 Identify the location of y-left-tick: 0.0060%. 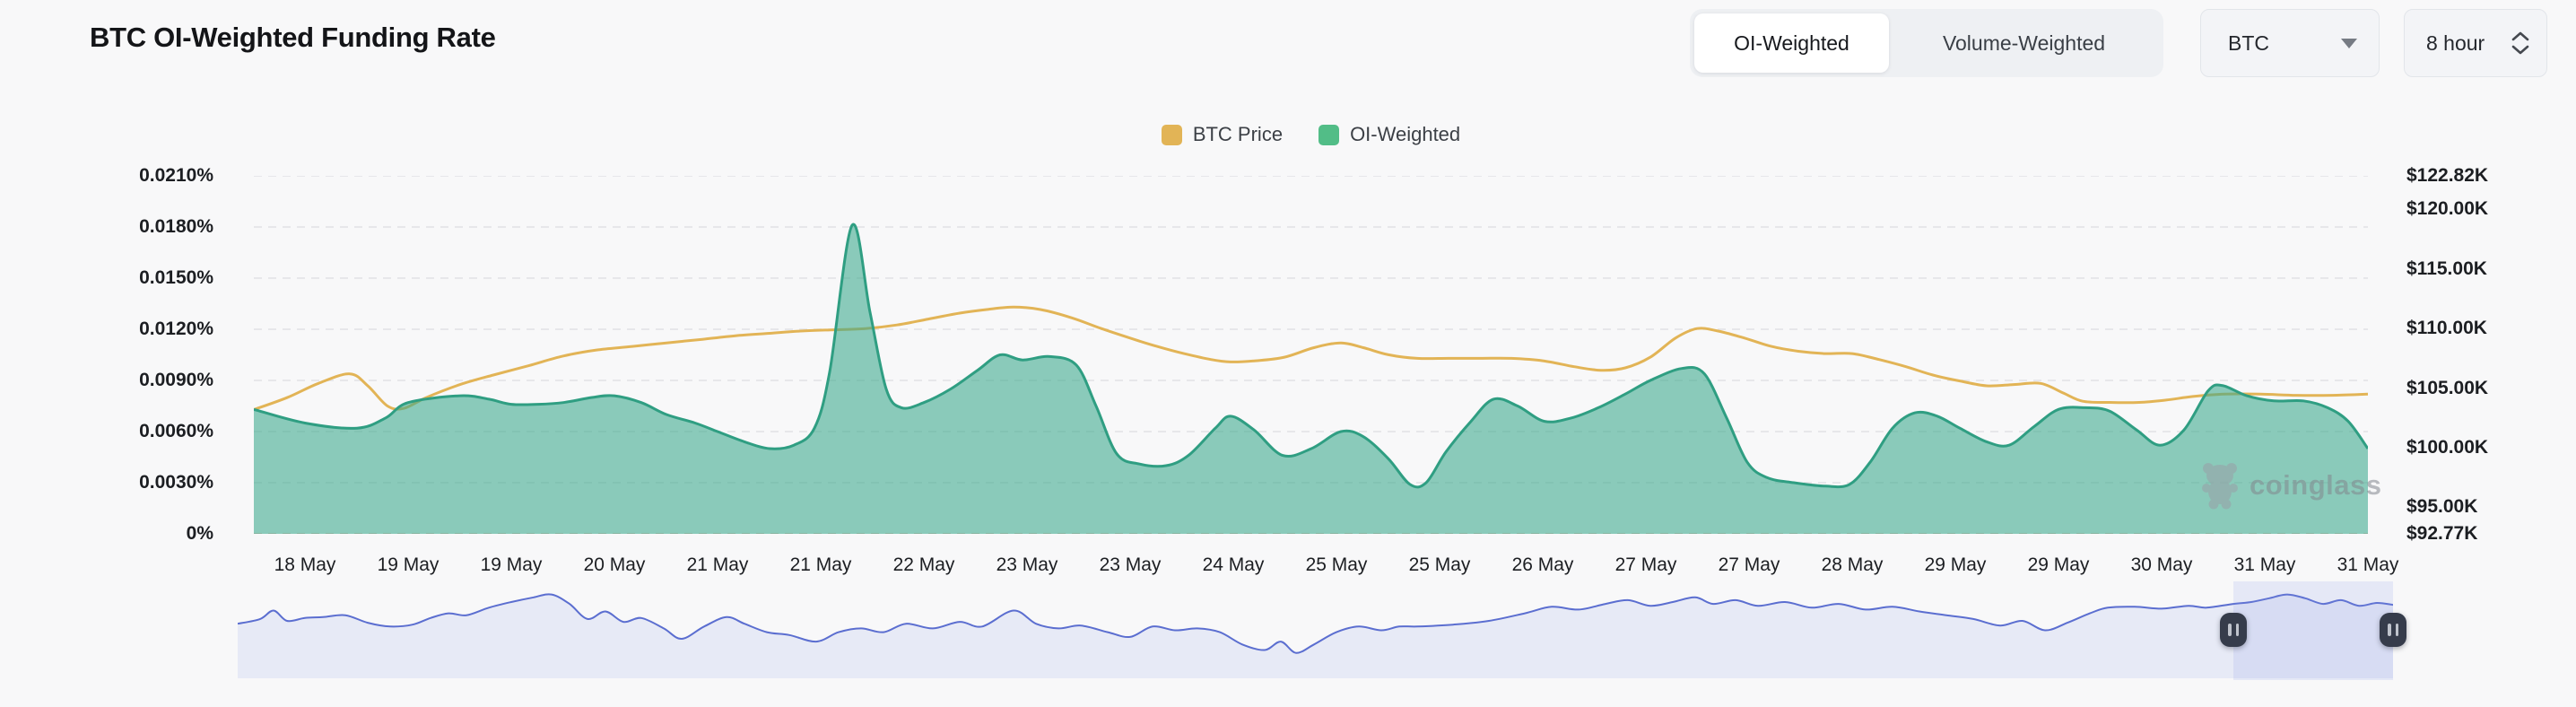
(176, 431).